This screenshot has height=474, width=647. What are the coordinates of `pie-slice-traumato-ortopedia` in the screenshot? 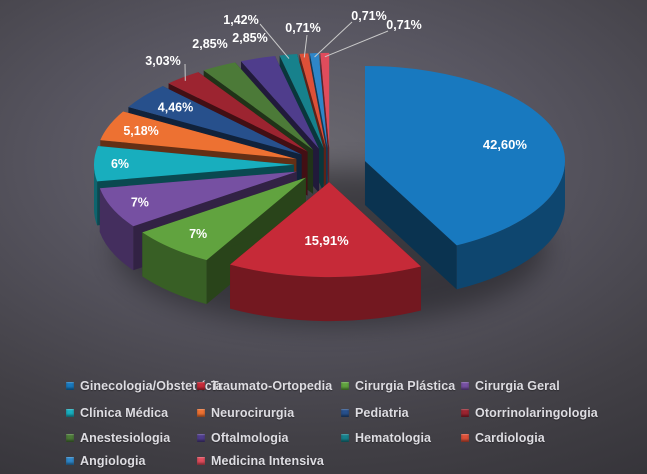 It's located at (325, 252).